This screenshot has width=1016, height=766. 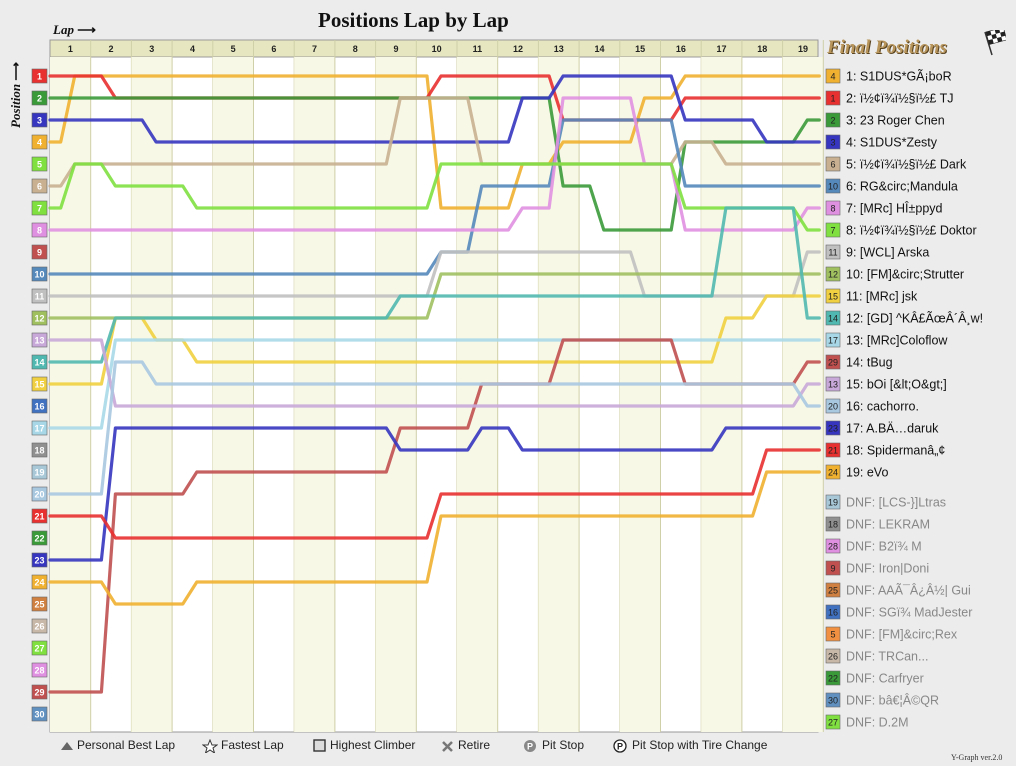 What do you see at coordinates (902, 187) in the screenshot?
I see `final-position-entry: 6: RG&circ;Mandula` at bounding box center [902, 187].